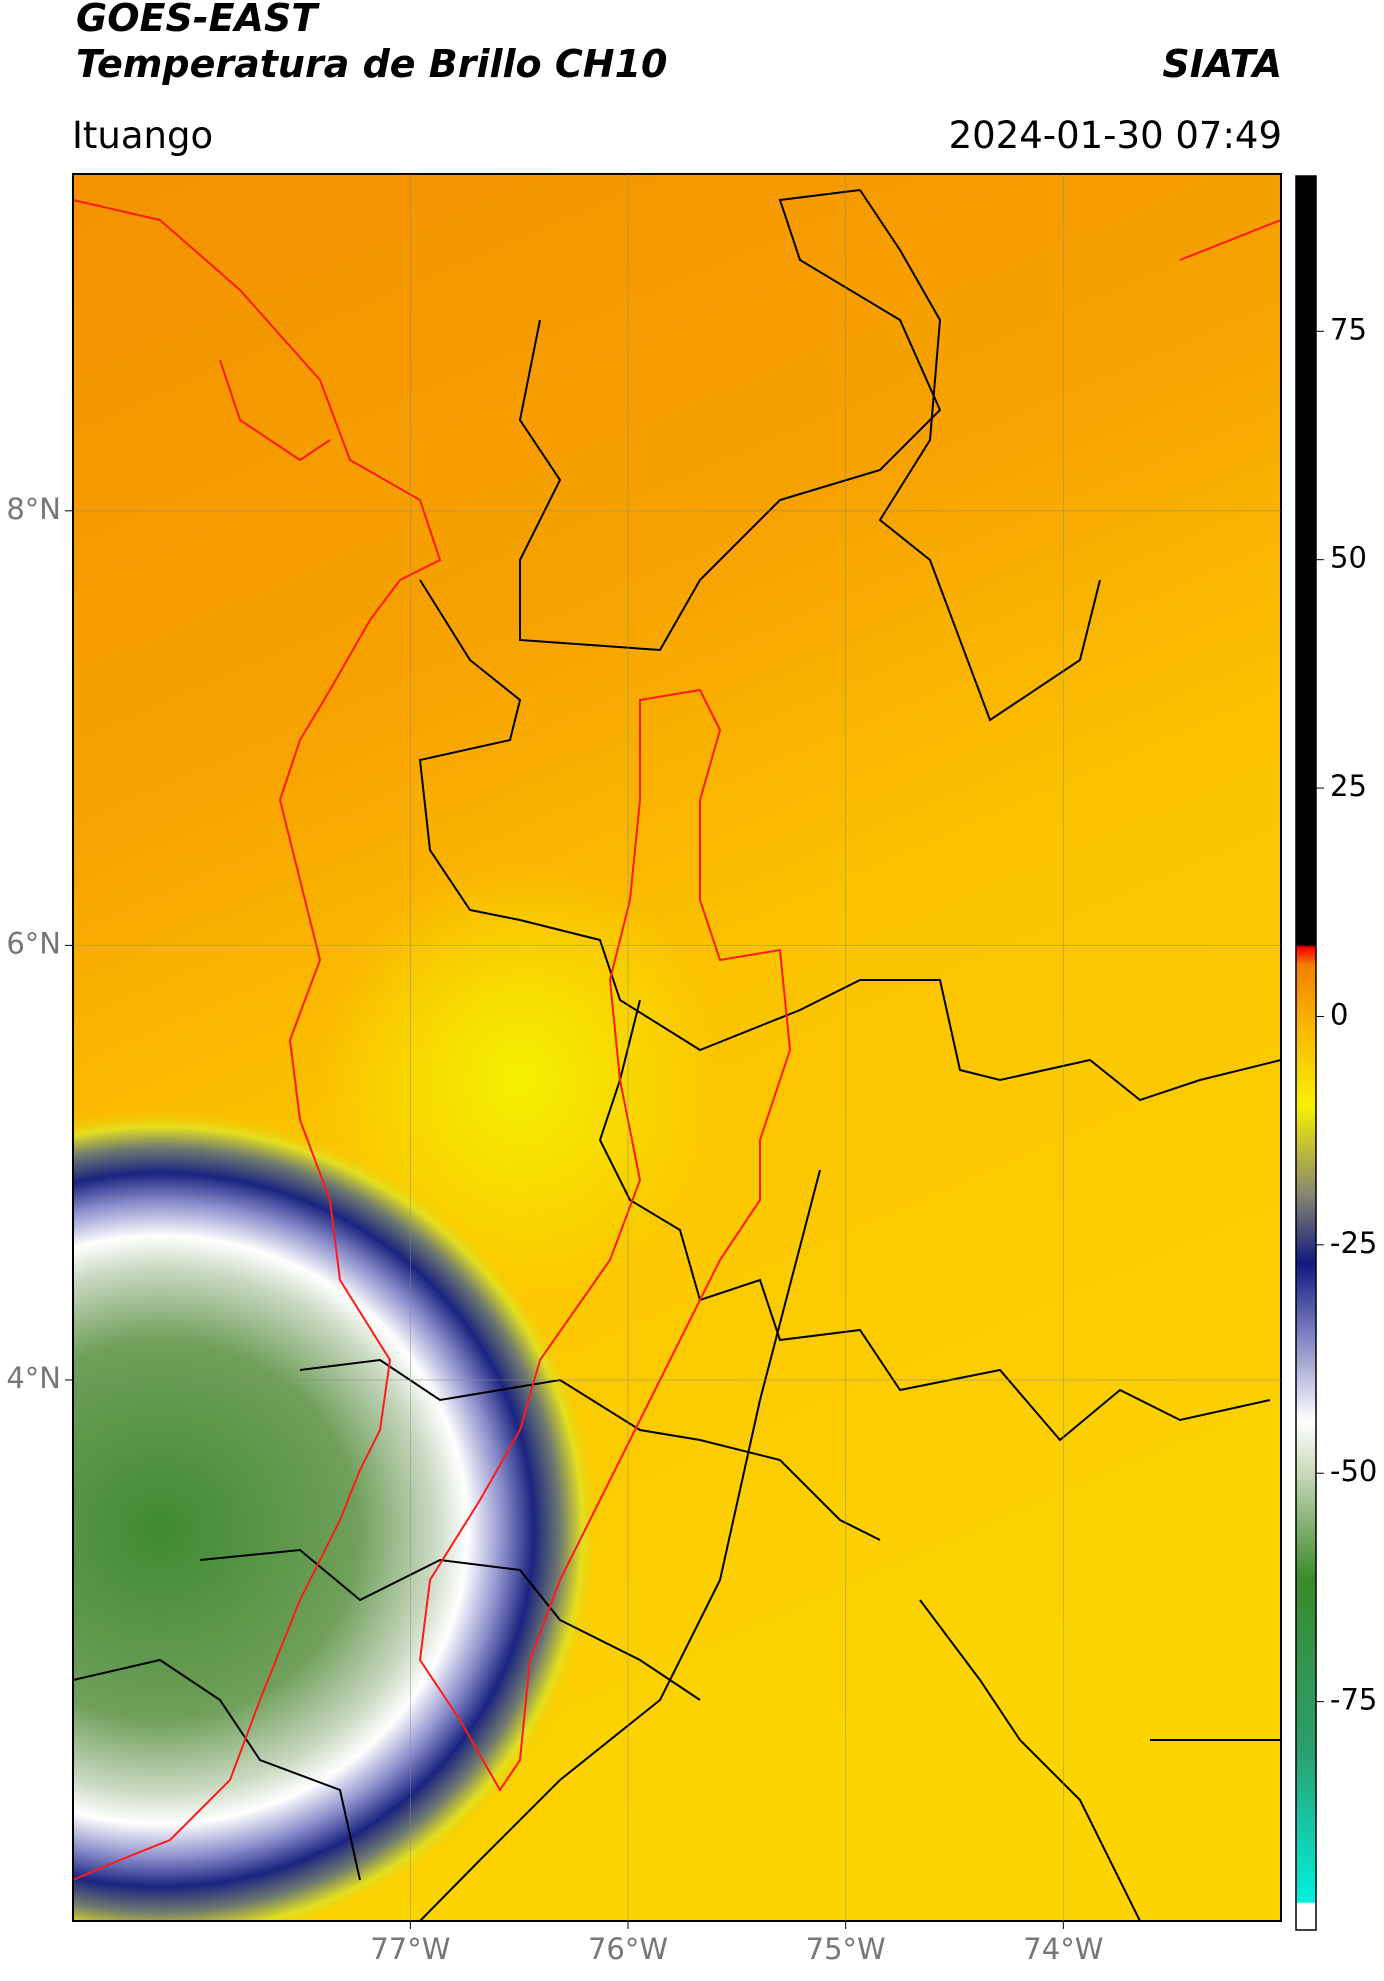 The width and height of the screenshot is (1384, 1981). What do you see at coordinates (1063, 1949) in the screenshot?
I see `x-tick-label: 74°W` at bounding box center [1063, 1949].